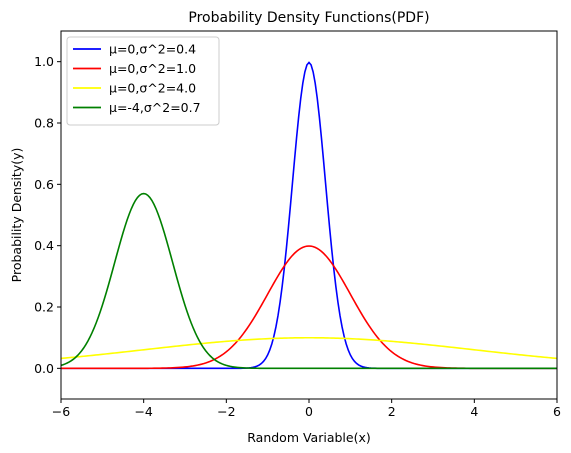 The height and width of the screenshot is (453, 571). I want to click on y-tick-label: 1.0, so click(44, 61).